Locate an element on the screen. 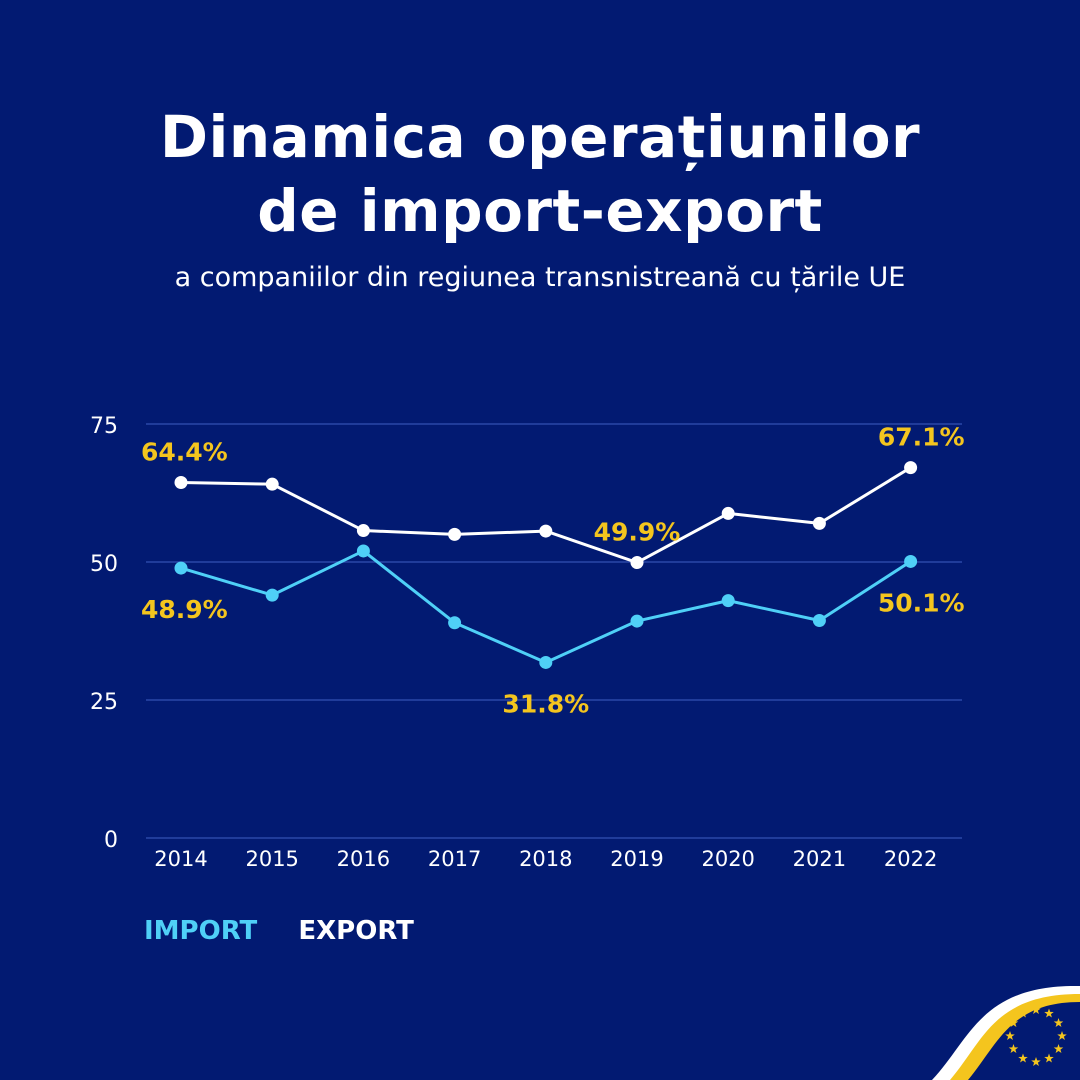 The image size is (1080, 1080). x-tick-label: 2022 is located at coordinates (910, 859).